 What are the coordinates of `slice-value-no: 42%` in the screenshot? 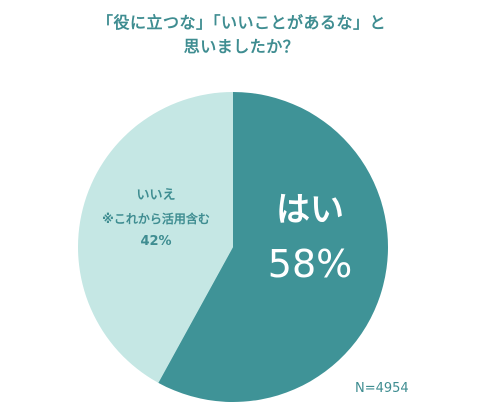 It's located at (156, 241).